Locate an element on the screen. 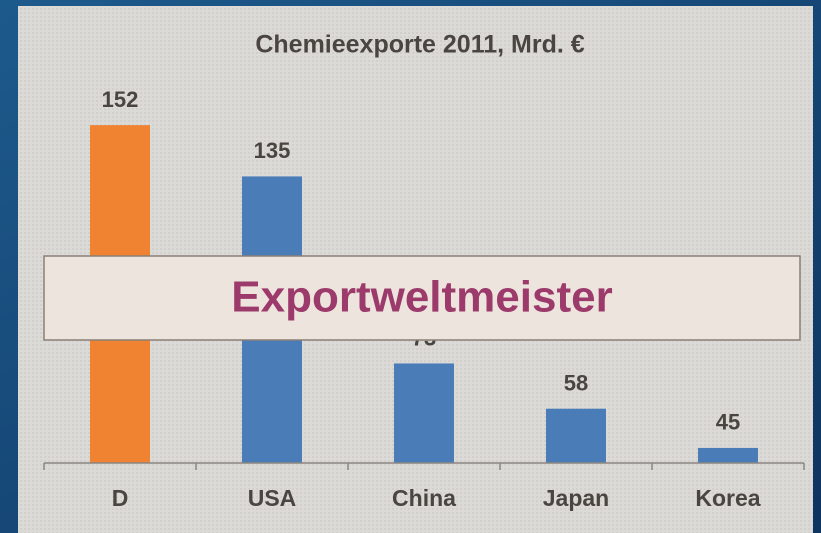  annotation: Exportweltmeister is located at coordinates (421, 297).